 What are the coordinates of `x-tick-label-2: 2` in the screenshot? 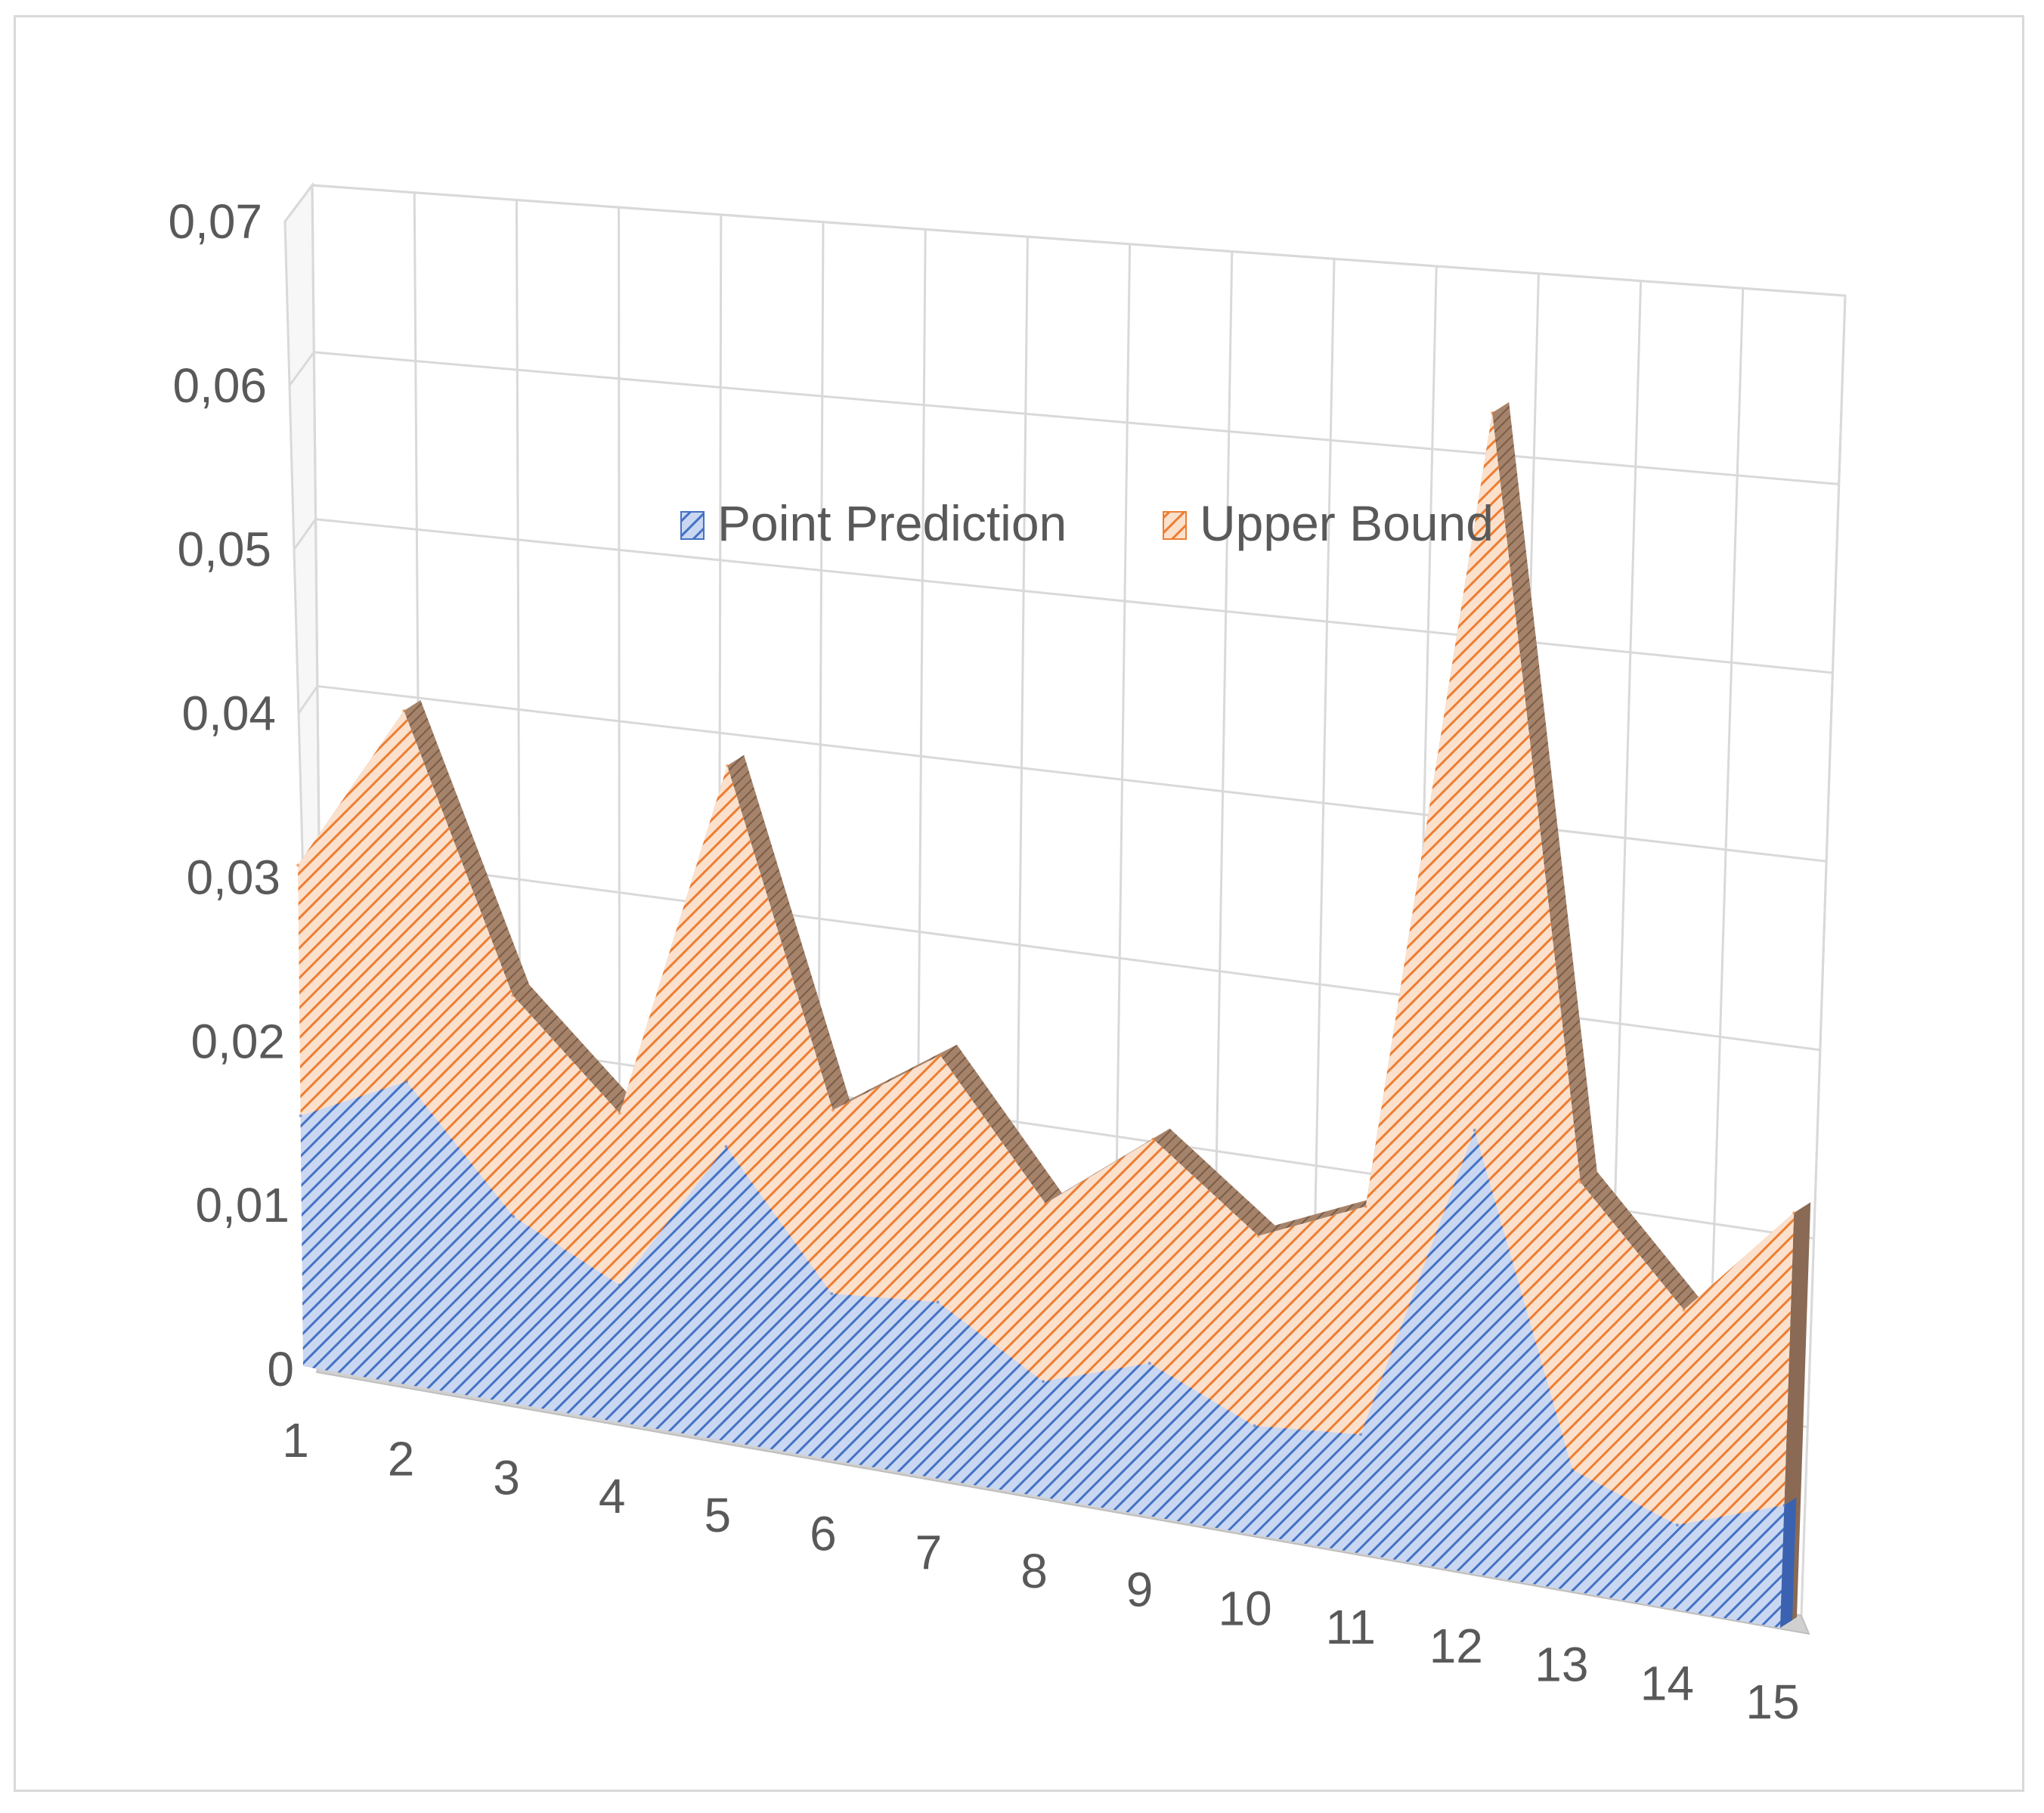 It's located at (401, 1459).